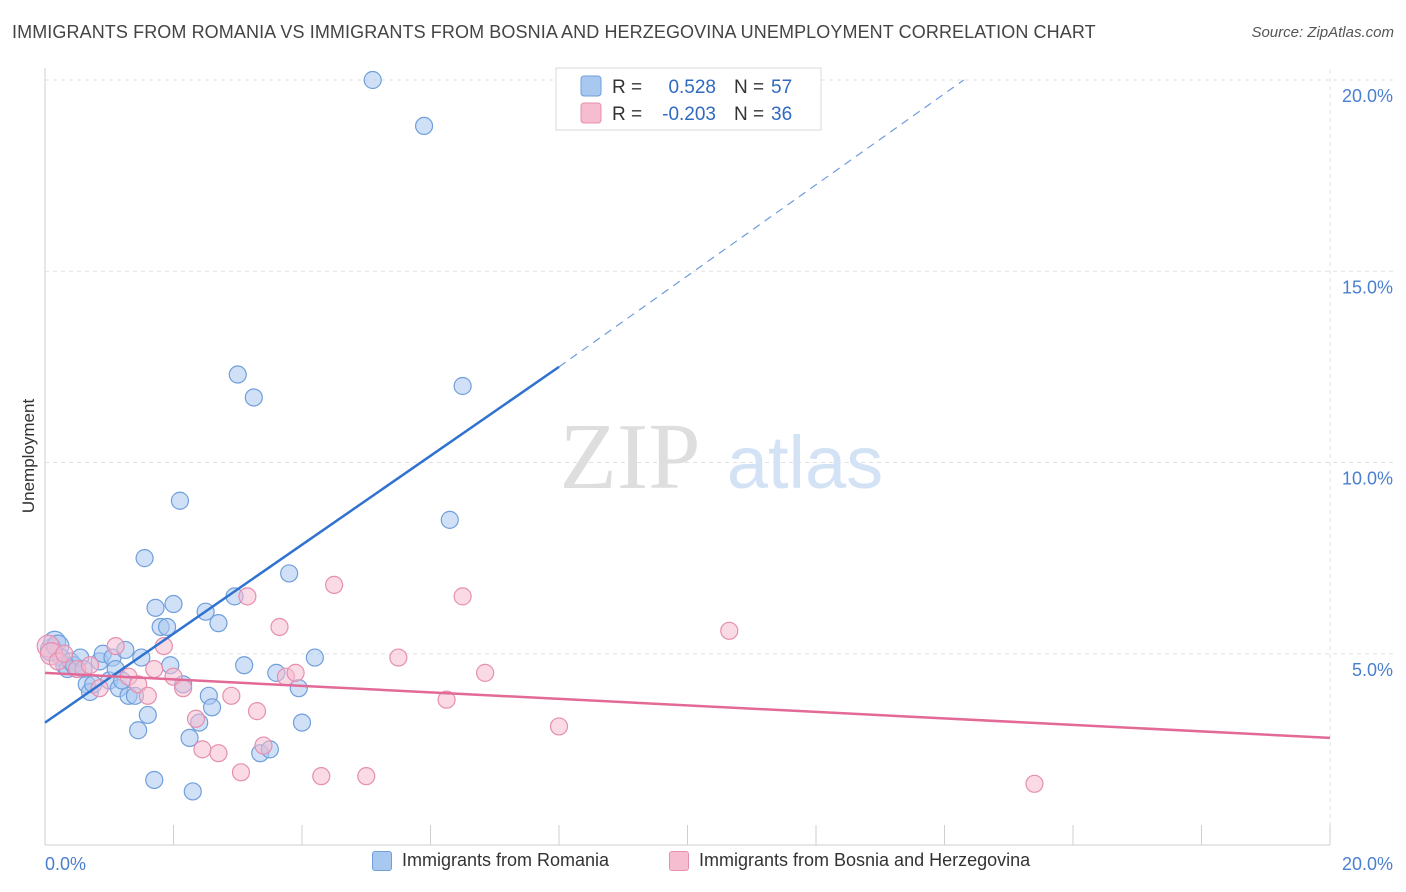 The image size is (1406, 892). Describe the element at coordinates (805, 462) in the screenshot. I see `watermark-atlas: atlas` at that location.